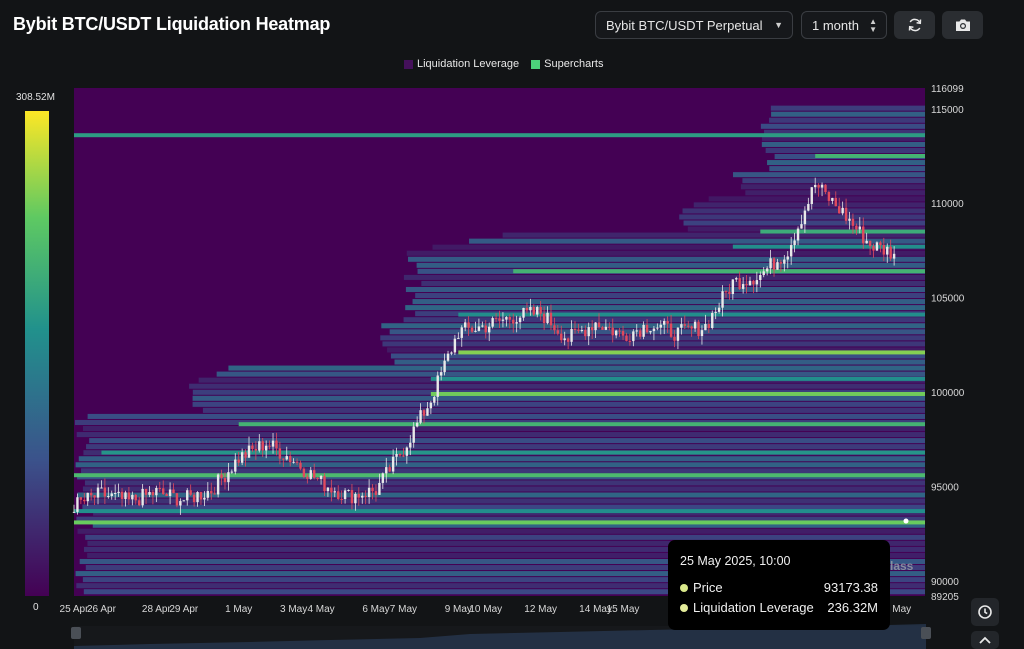 The image size is (1024, 649). Describe the element at coordinates (947, 204) in the screenshot. I see `y-tick-label: 110000` at that location.